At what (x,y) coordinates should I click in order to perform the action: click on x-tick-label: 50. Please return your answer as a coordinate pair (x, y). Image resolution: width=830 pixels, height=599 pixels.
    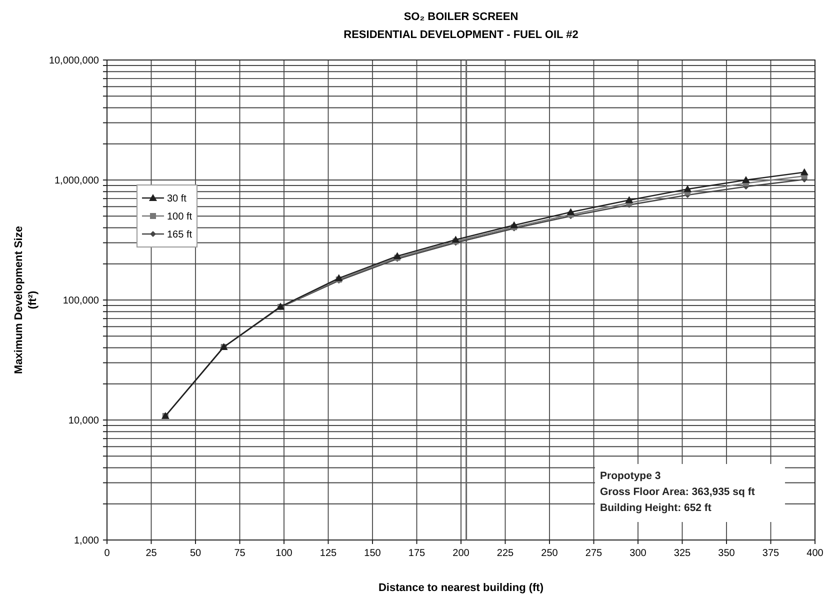
    Looking at the image, I should click on (196, 553).